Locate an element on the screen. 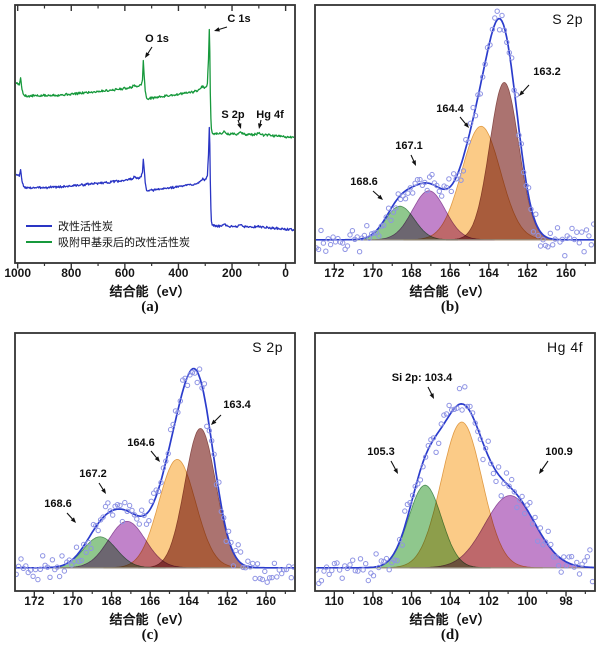  legend-label: 吸附甲基汞后的改性活性炭 is located at coordinates (124, 242).